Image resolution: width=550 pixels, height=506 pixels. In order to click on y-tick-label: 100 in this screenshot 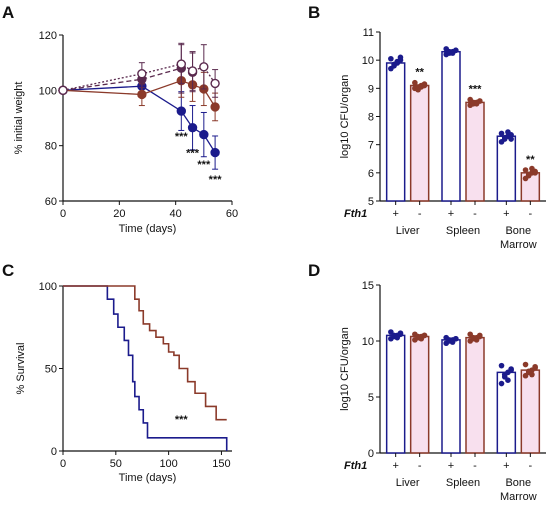, I will do `click(48, 91)`.